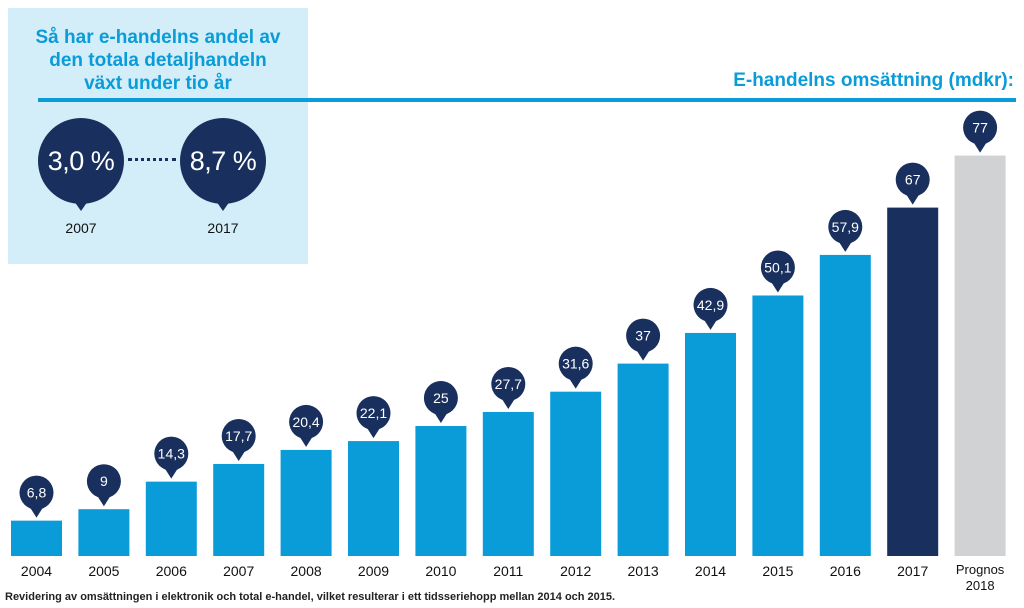 This screenshot has width=1024, height=608. I want to click on x-tick-label: 2017, so click(912, 571).